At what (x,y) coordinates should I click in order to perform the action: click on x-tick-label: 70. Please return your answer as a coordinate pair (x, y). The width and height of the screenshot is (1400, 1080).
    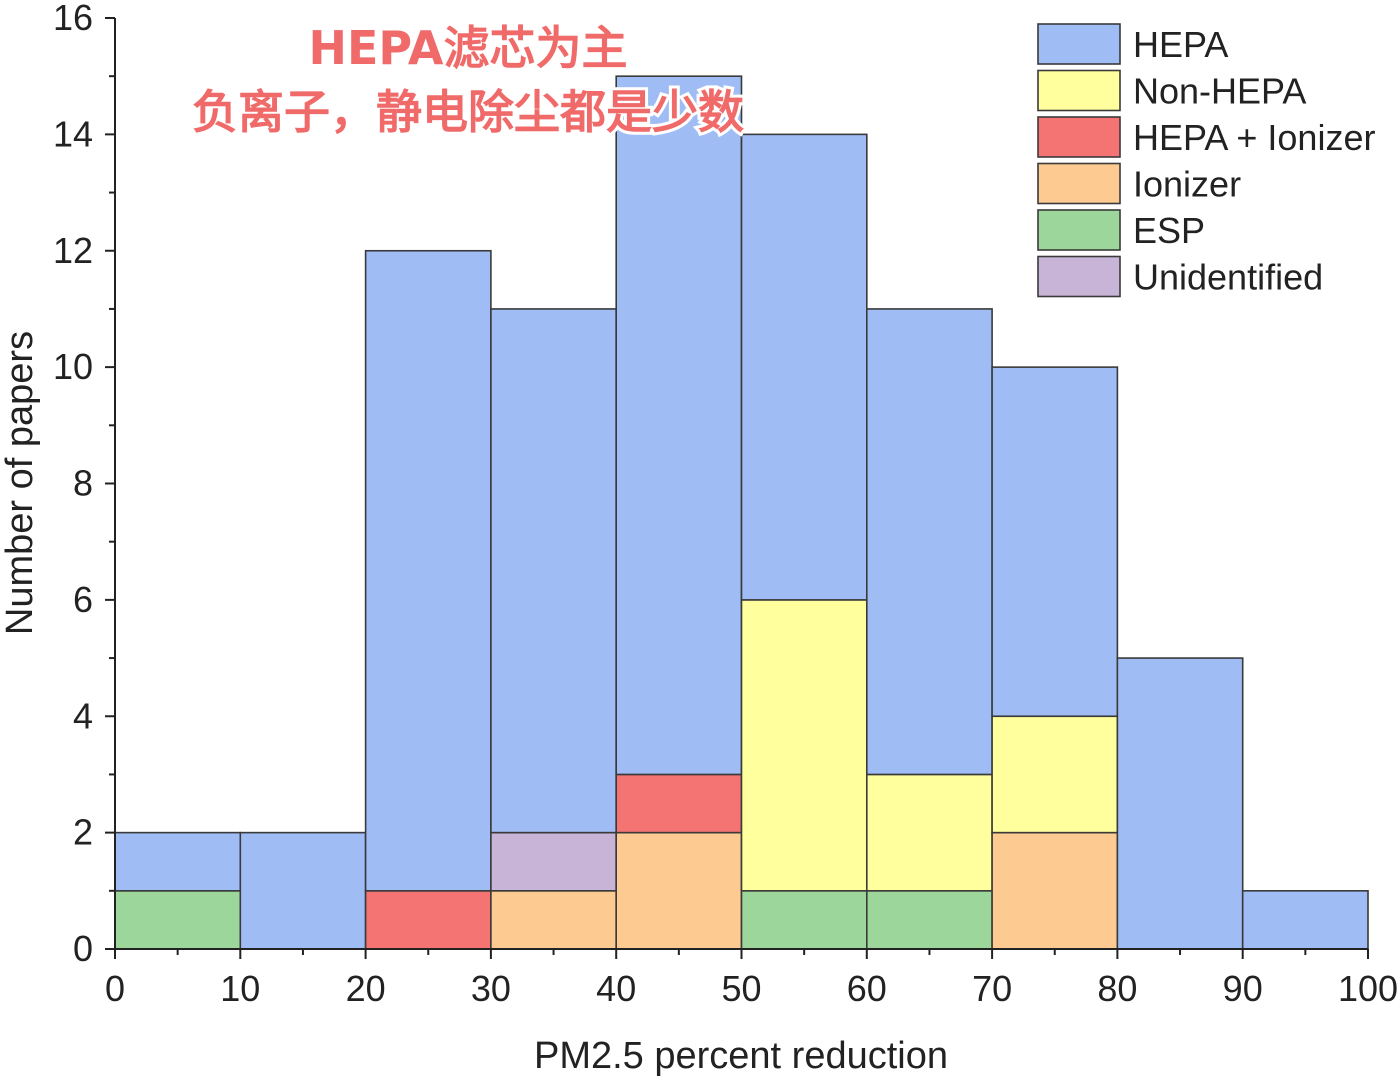
    Looking at the image, I should click on (992, 988).